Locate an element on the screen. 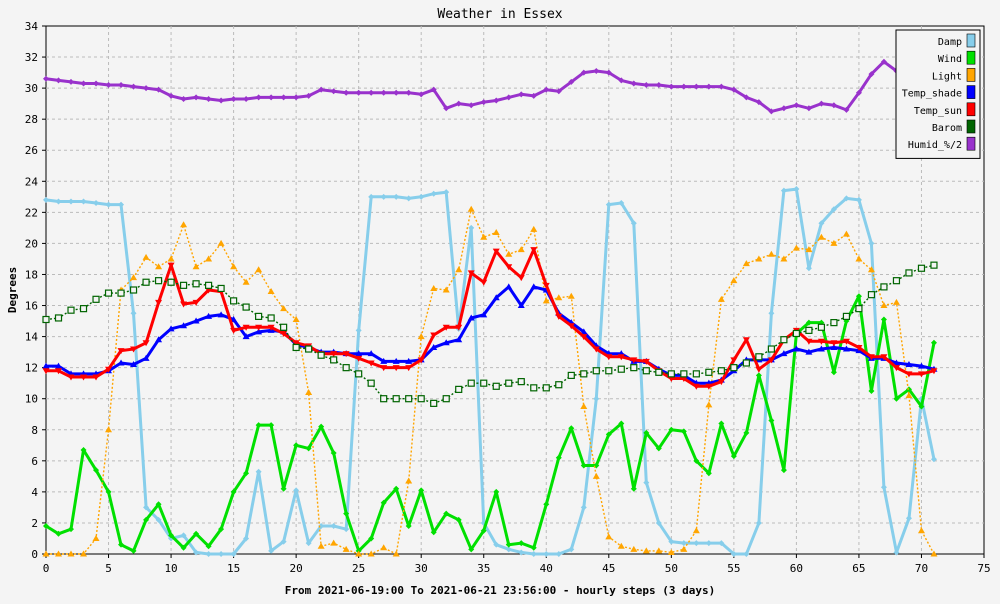 This screenshot has height=604, width=1000. legend-label-humid-2: Humid_%/2 is located at coordinates (935, 145).